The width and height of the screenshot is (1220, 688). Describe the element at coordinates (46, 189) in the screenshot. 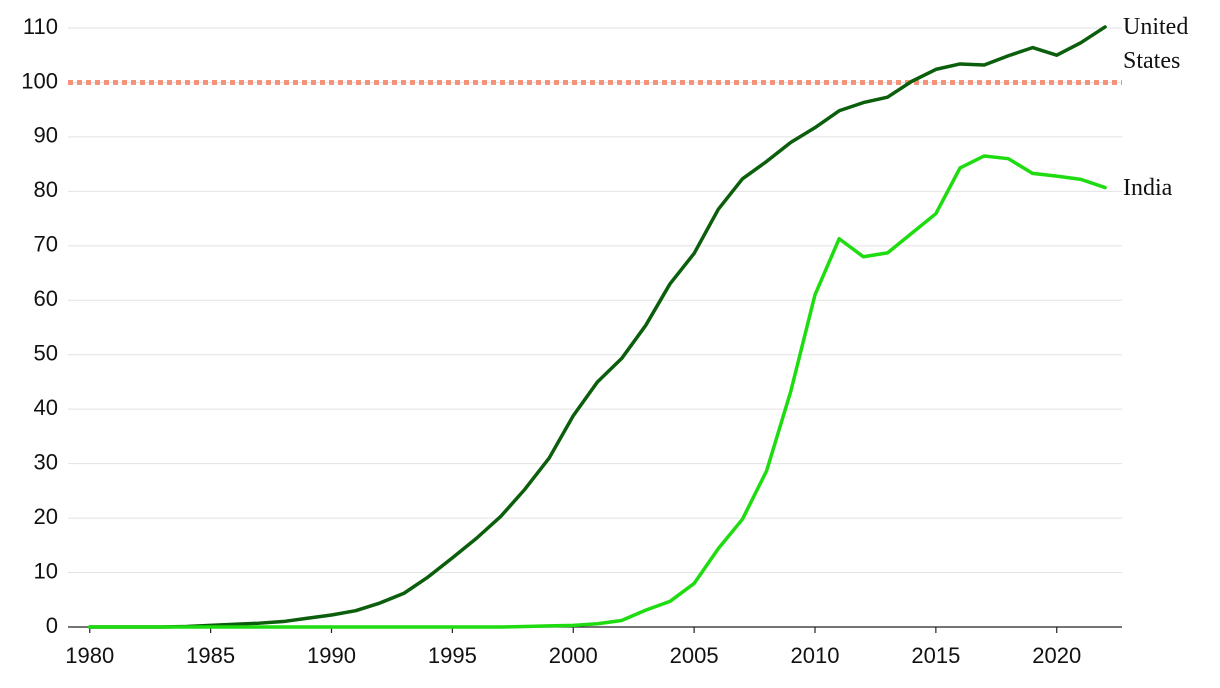

I see `y-tick-label: 80` at that location.